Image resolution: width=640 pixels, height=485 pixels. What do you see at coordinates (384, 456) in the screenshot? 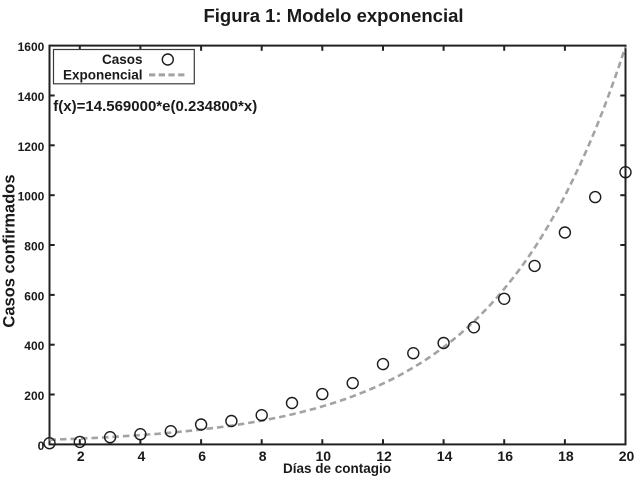
I see `svg-text: 12` at bounding box center [384, 456].